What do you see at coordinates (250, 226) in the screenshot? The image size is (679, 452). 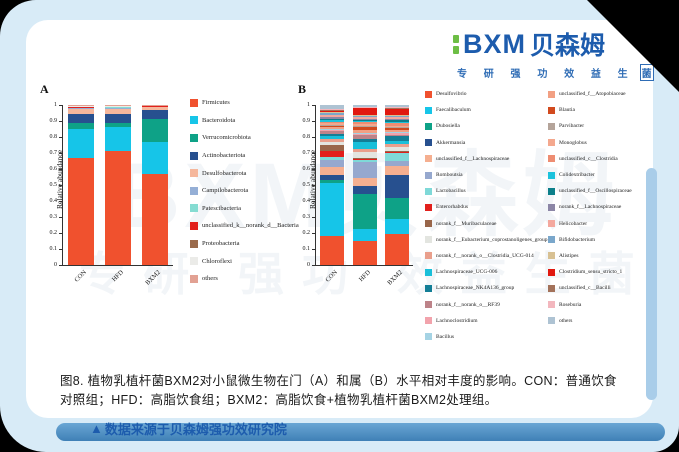 I see `legend-item: unclassified_k__norank_d__Bacteria` at bounding box center [250, 226].